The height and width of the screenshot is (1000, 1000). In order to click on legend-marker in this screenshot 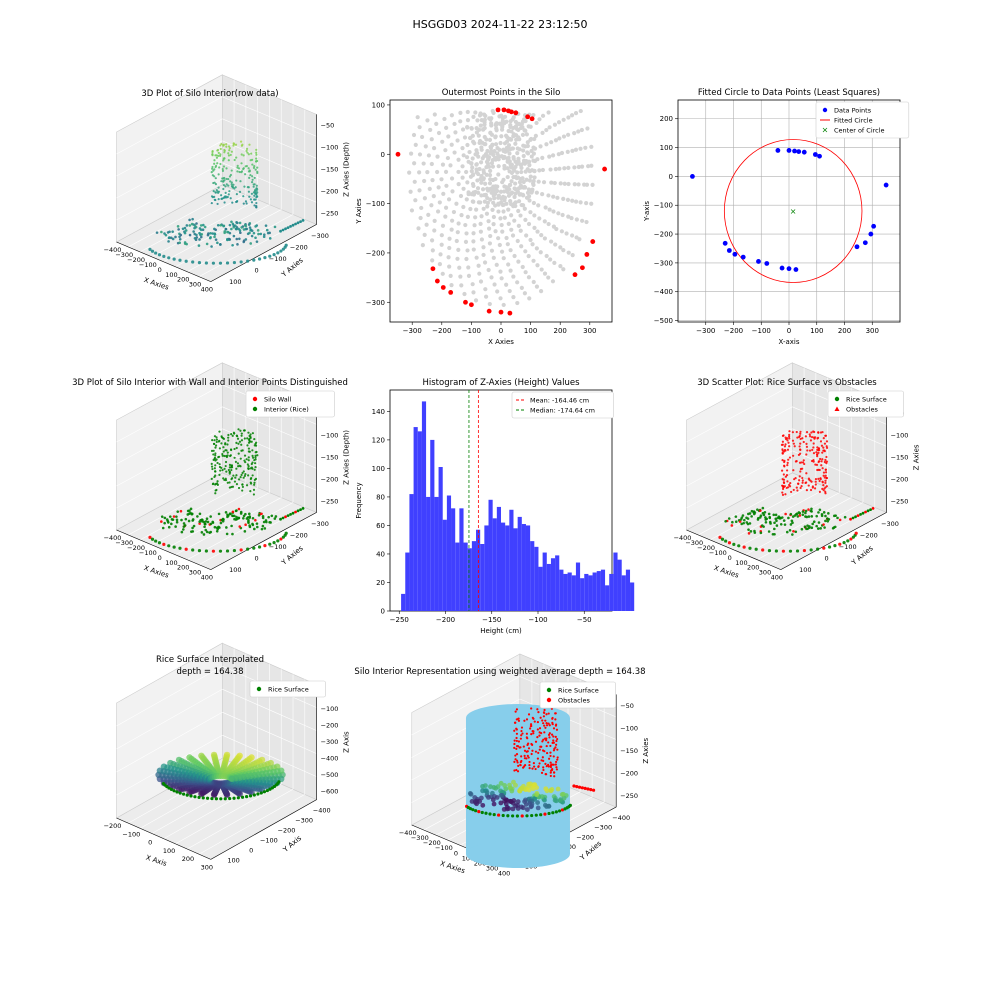, I will do `click(549, 700)`.